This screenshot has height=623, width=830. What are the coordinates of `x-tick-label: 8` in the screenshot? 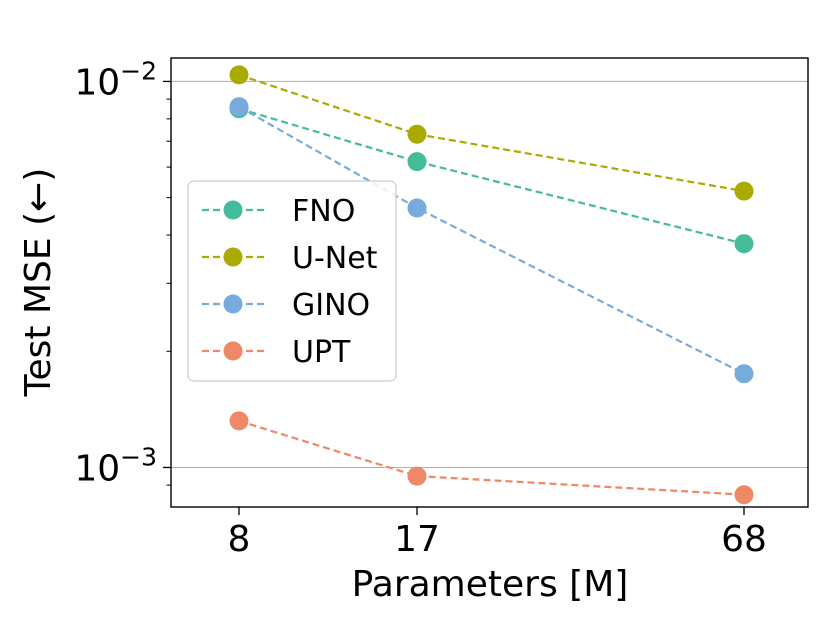 It's located at (239, 539).